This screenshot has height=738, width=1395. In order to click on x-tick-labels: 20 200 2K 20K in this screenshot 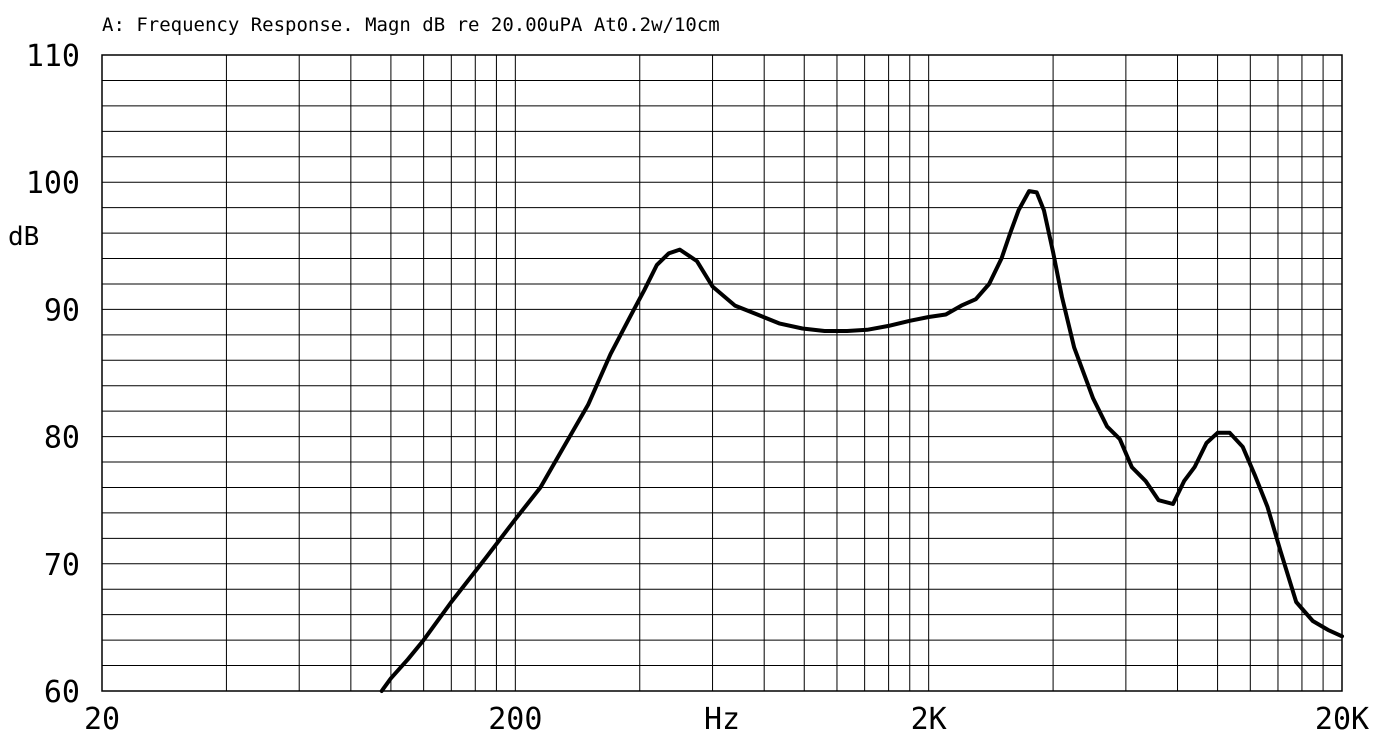, I will do `click(726, 719)`.